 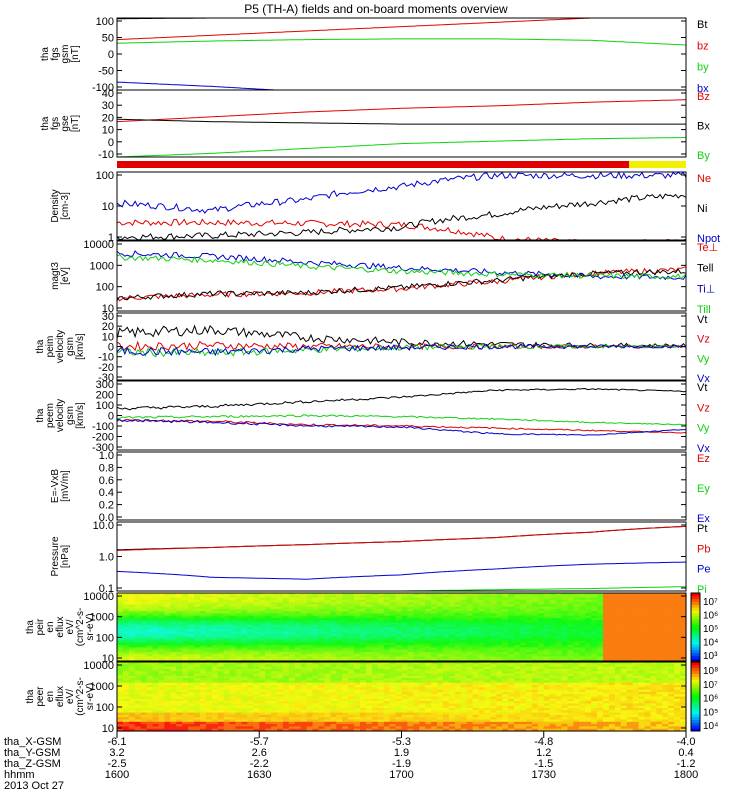 What do you see at coordinates (703, 127) in the screenshot?
I see `legend-entry: Bx` at bounding box center [703, 127].